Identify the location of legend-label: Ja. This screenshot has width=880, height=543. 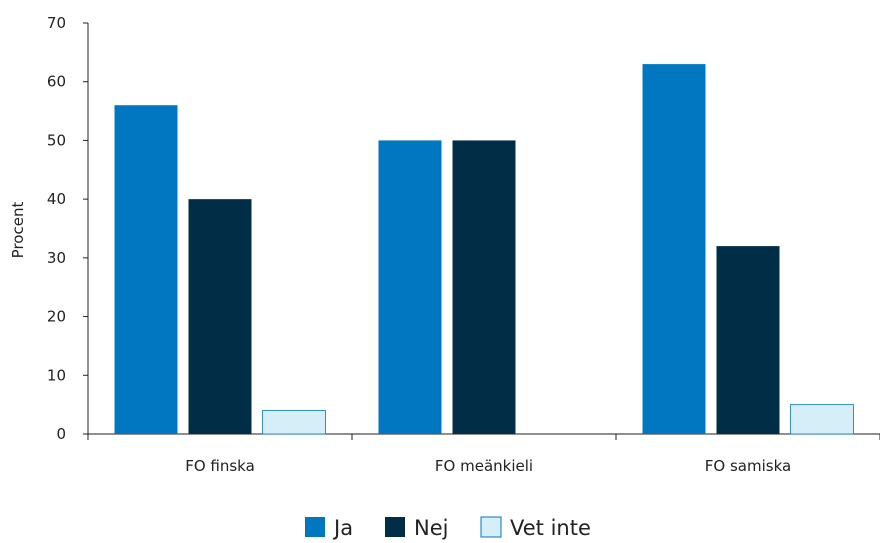
(342, 528).